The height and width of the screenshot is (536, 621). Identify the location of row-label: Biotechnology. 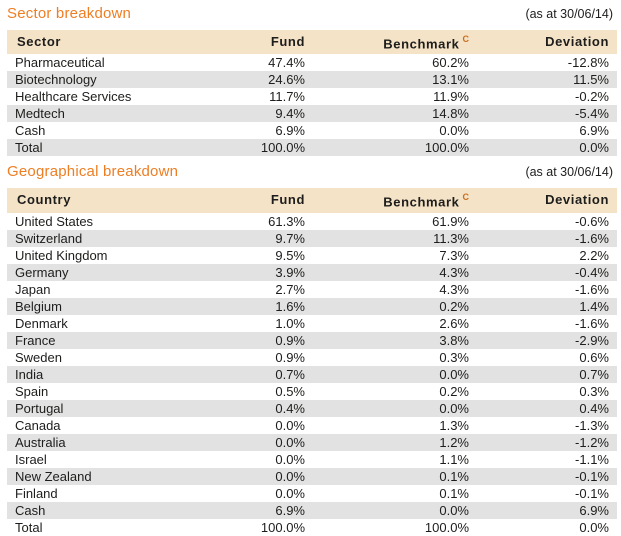
(56, 80).